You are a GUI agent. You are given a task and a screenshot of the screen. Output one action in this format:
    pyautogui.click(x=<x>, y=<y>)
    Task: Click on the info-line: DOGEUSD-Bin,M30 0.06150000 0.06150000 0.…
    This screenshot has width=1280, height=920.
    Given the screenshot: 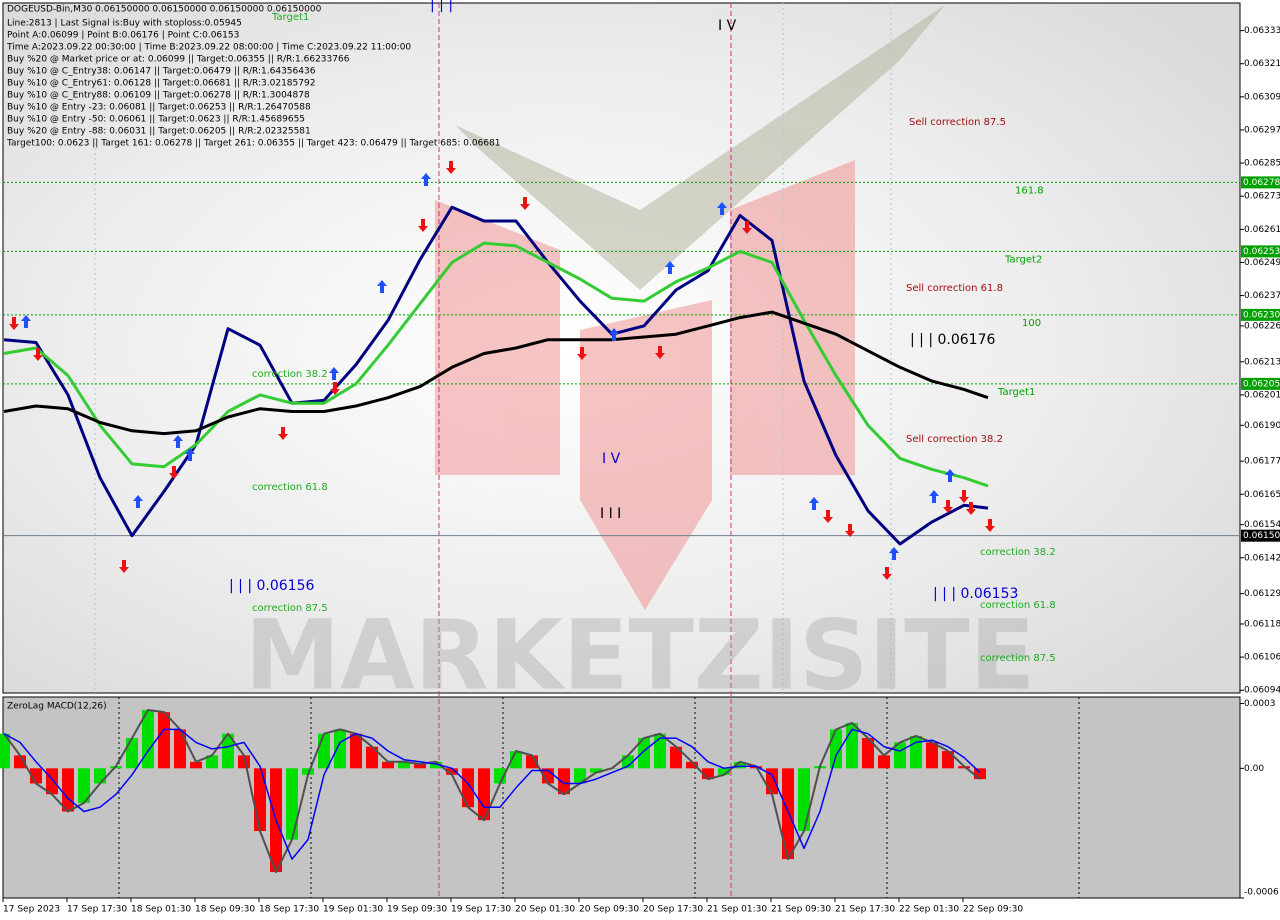 What is the action you would take?
    pyautogui.click(x=164, y=10)
    